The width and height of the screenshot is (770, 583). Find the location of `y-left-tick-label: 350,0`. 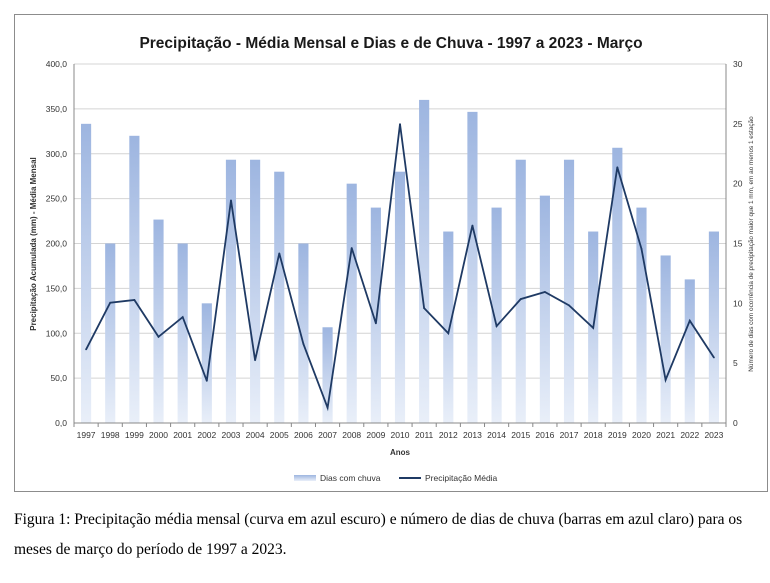

y-left-tick-label: 350,0 is located at coordinates (57, 109).